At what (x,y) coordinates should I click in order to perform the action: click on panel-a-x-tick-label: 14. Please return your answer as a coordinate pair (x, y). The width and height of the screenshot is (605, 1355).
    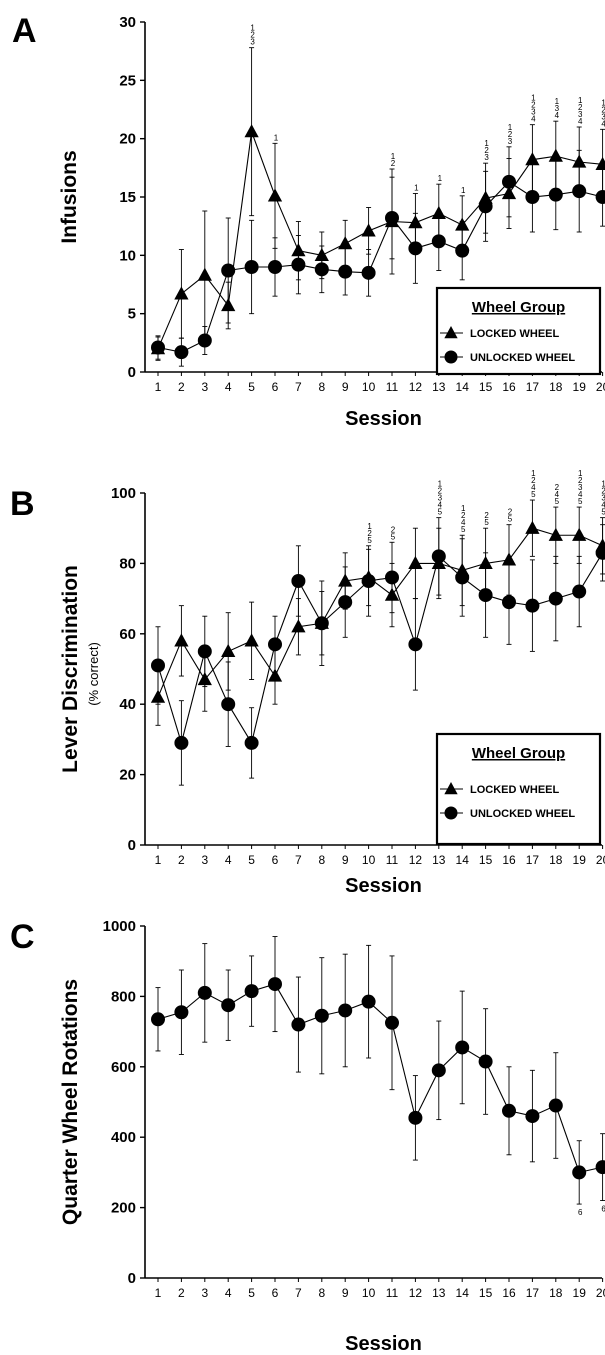
    Looking at the image, I should click on (463, 387).